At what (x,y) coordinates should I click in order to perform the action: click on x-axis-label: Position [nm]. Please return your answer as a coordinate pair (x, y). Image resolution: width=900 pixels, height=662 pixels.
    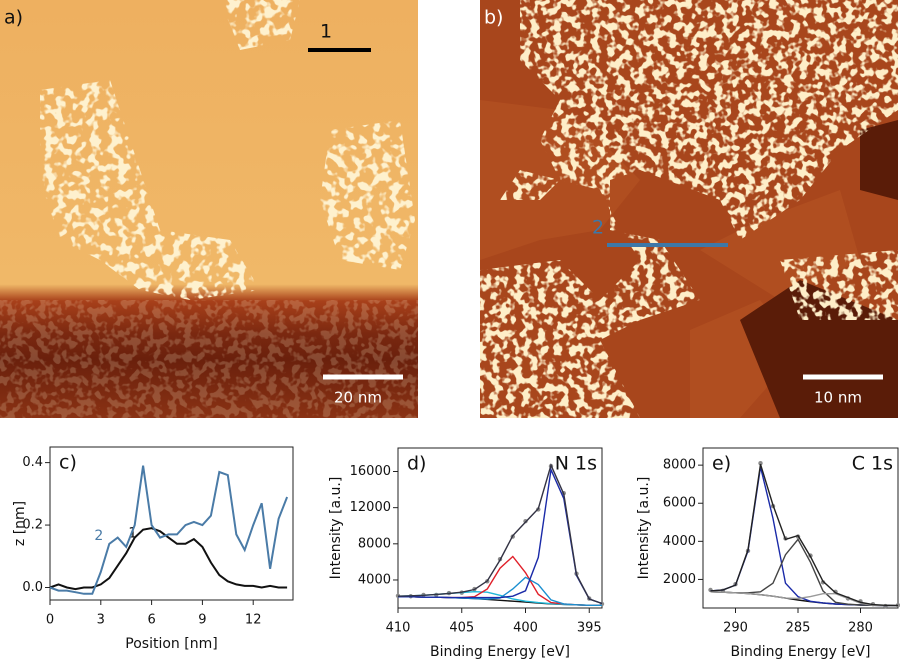
    Looking at the image, I should click on (171, 644).